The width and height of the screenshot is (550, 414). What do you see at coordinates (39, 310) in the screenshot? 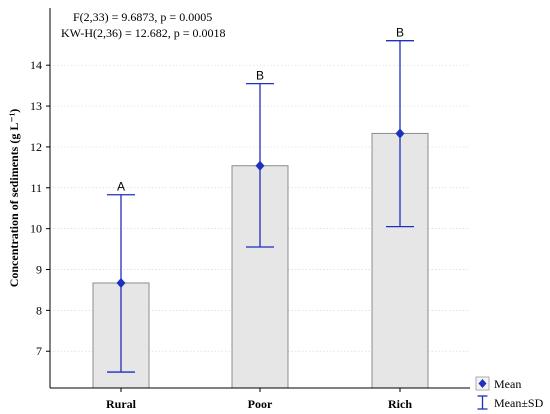
I see `y-tick-label: 8` at bounding box center [39, 310].